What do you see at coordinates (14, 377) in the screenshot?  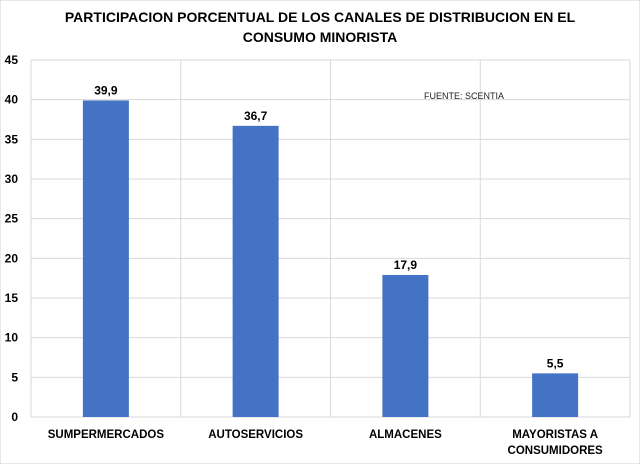 I see `y-tick-label: 5` at bounding box center [14, 377].